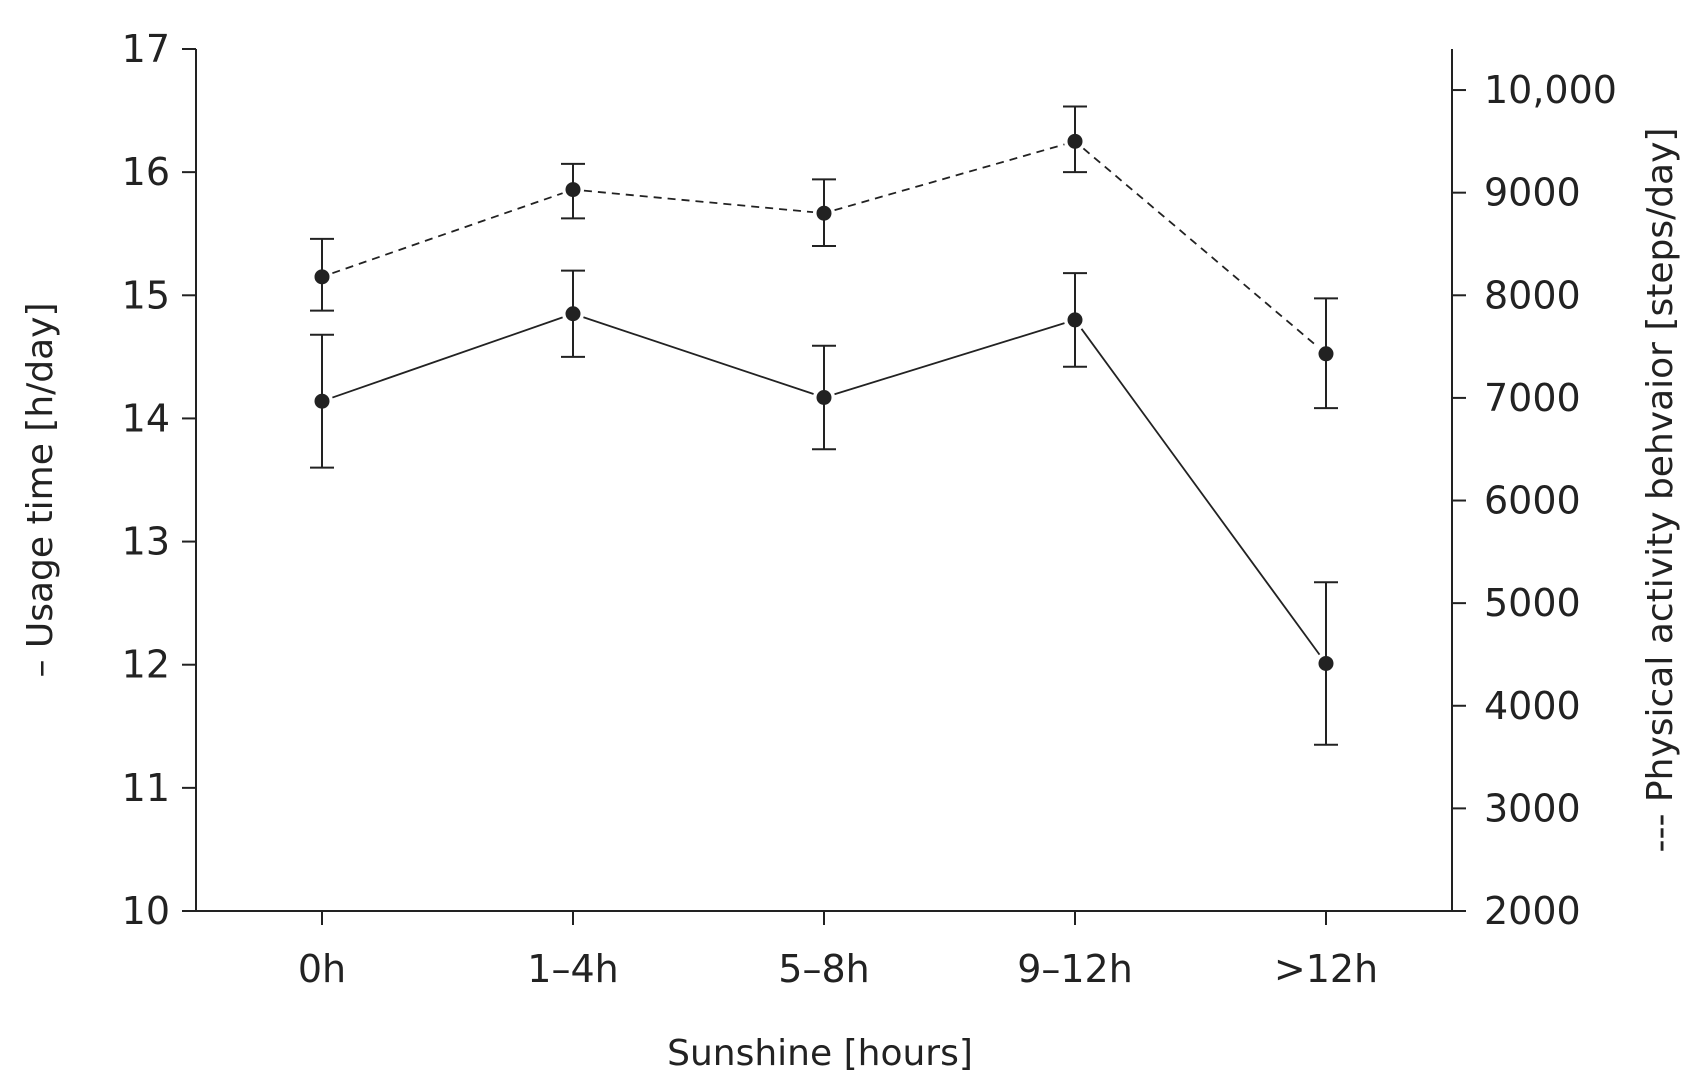 The height and width of the screenshot is (1084, 1704). I want to click on left-y-tick-label: 12, so click(146, 665).